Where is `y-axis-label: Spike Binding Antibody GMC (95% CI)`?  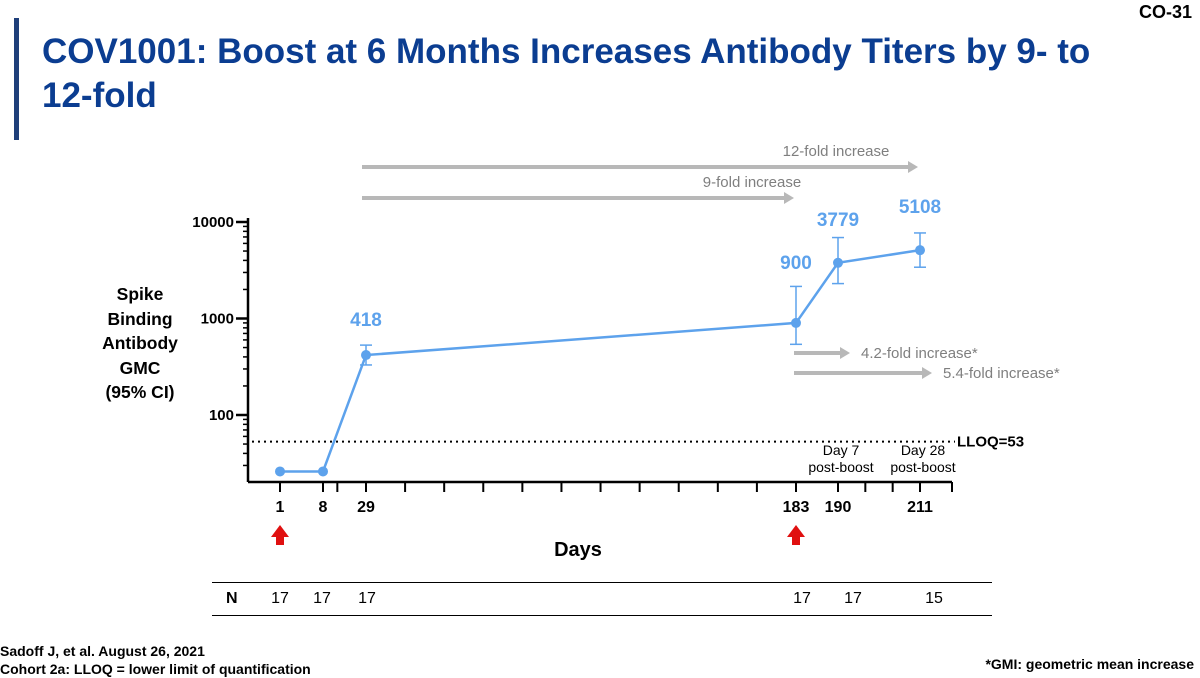
y-axis-label: Spike Binding Antibody GMC (95% CI) is located at coordinates (140, 343).